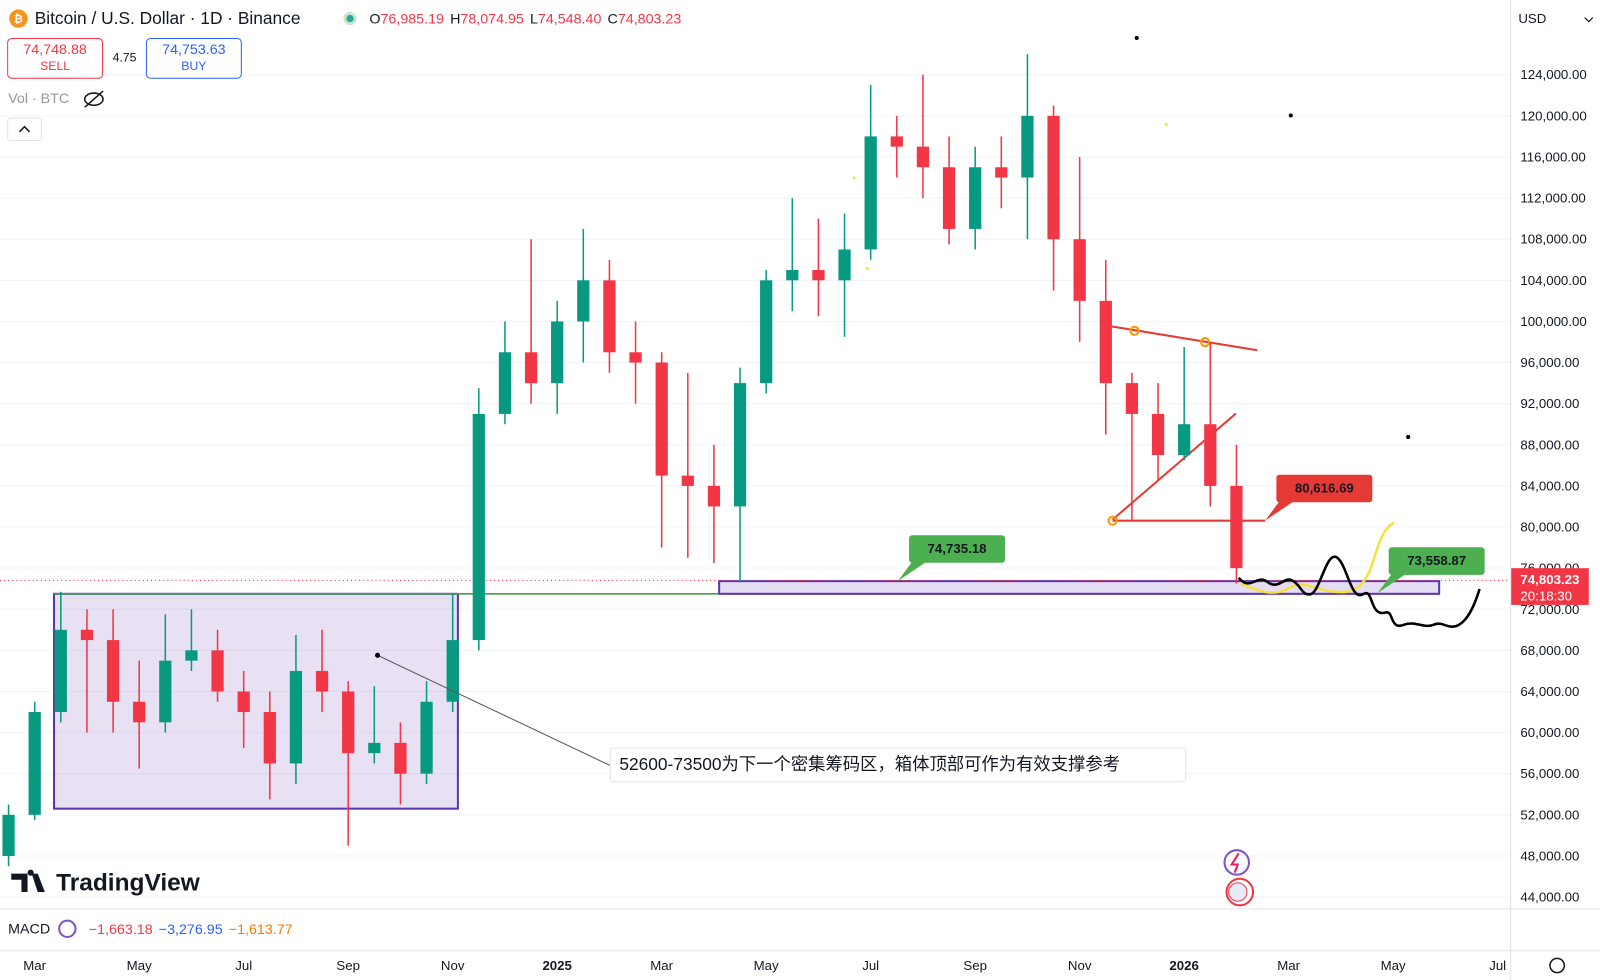 Image resolution: width=1600 pixels, height=980 pixels. What do you see at coordinates (1549, 403) in the screenshot?
I see `y-tick-label: 92,000.00` at bounding box center [1549, 403].